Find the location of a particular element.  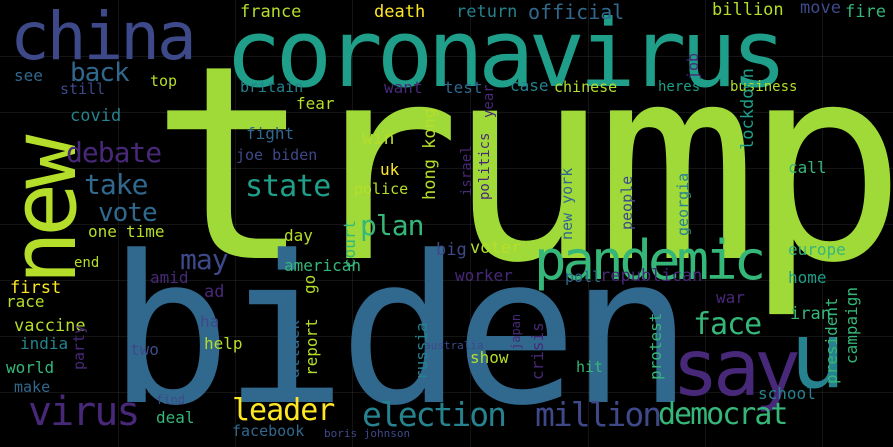

word-uk: uk is located at coordinates (390, 169).